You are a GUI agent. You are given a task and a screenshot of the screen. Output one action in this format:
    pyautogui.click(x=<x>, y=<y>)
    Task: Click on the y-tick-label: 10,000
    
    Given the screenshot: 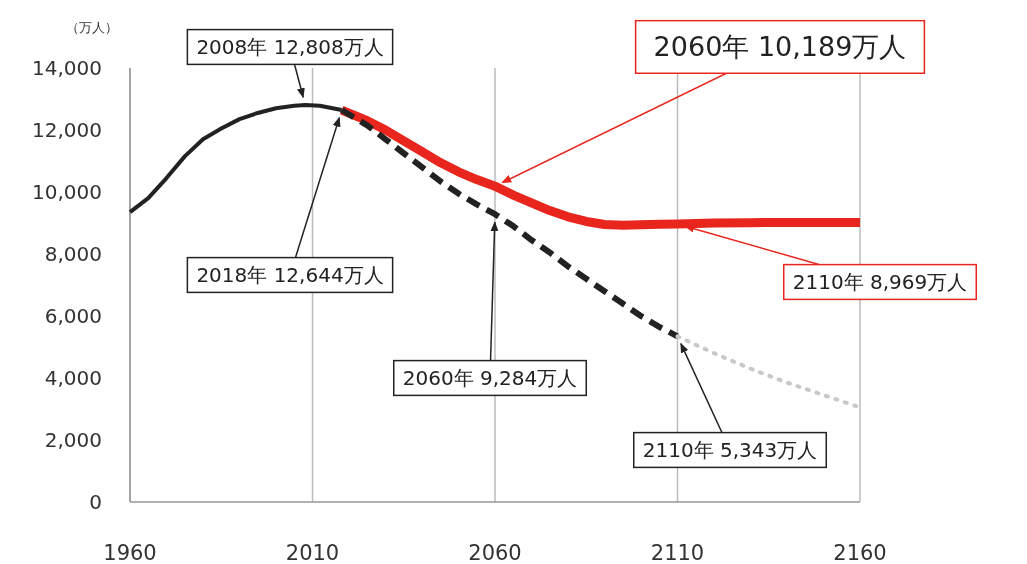 What is the action you would take?
    pyautogui.click(x=67, y=192)
    